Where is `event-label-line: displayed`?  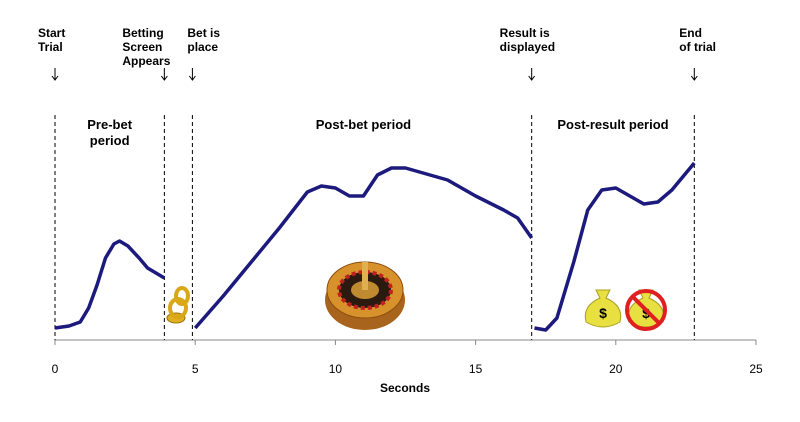 event-label-line: displayed is located at coordinates (527, 47).